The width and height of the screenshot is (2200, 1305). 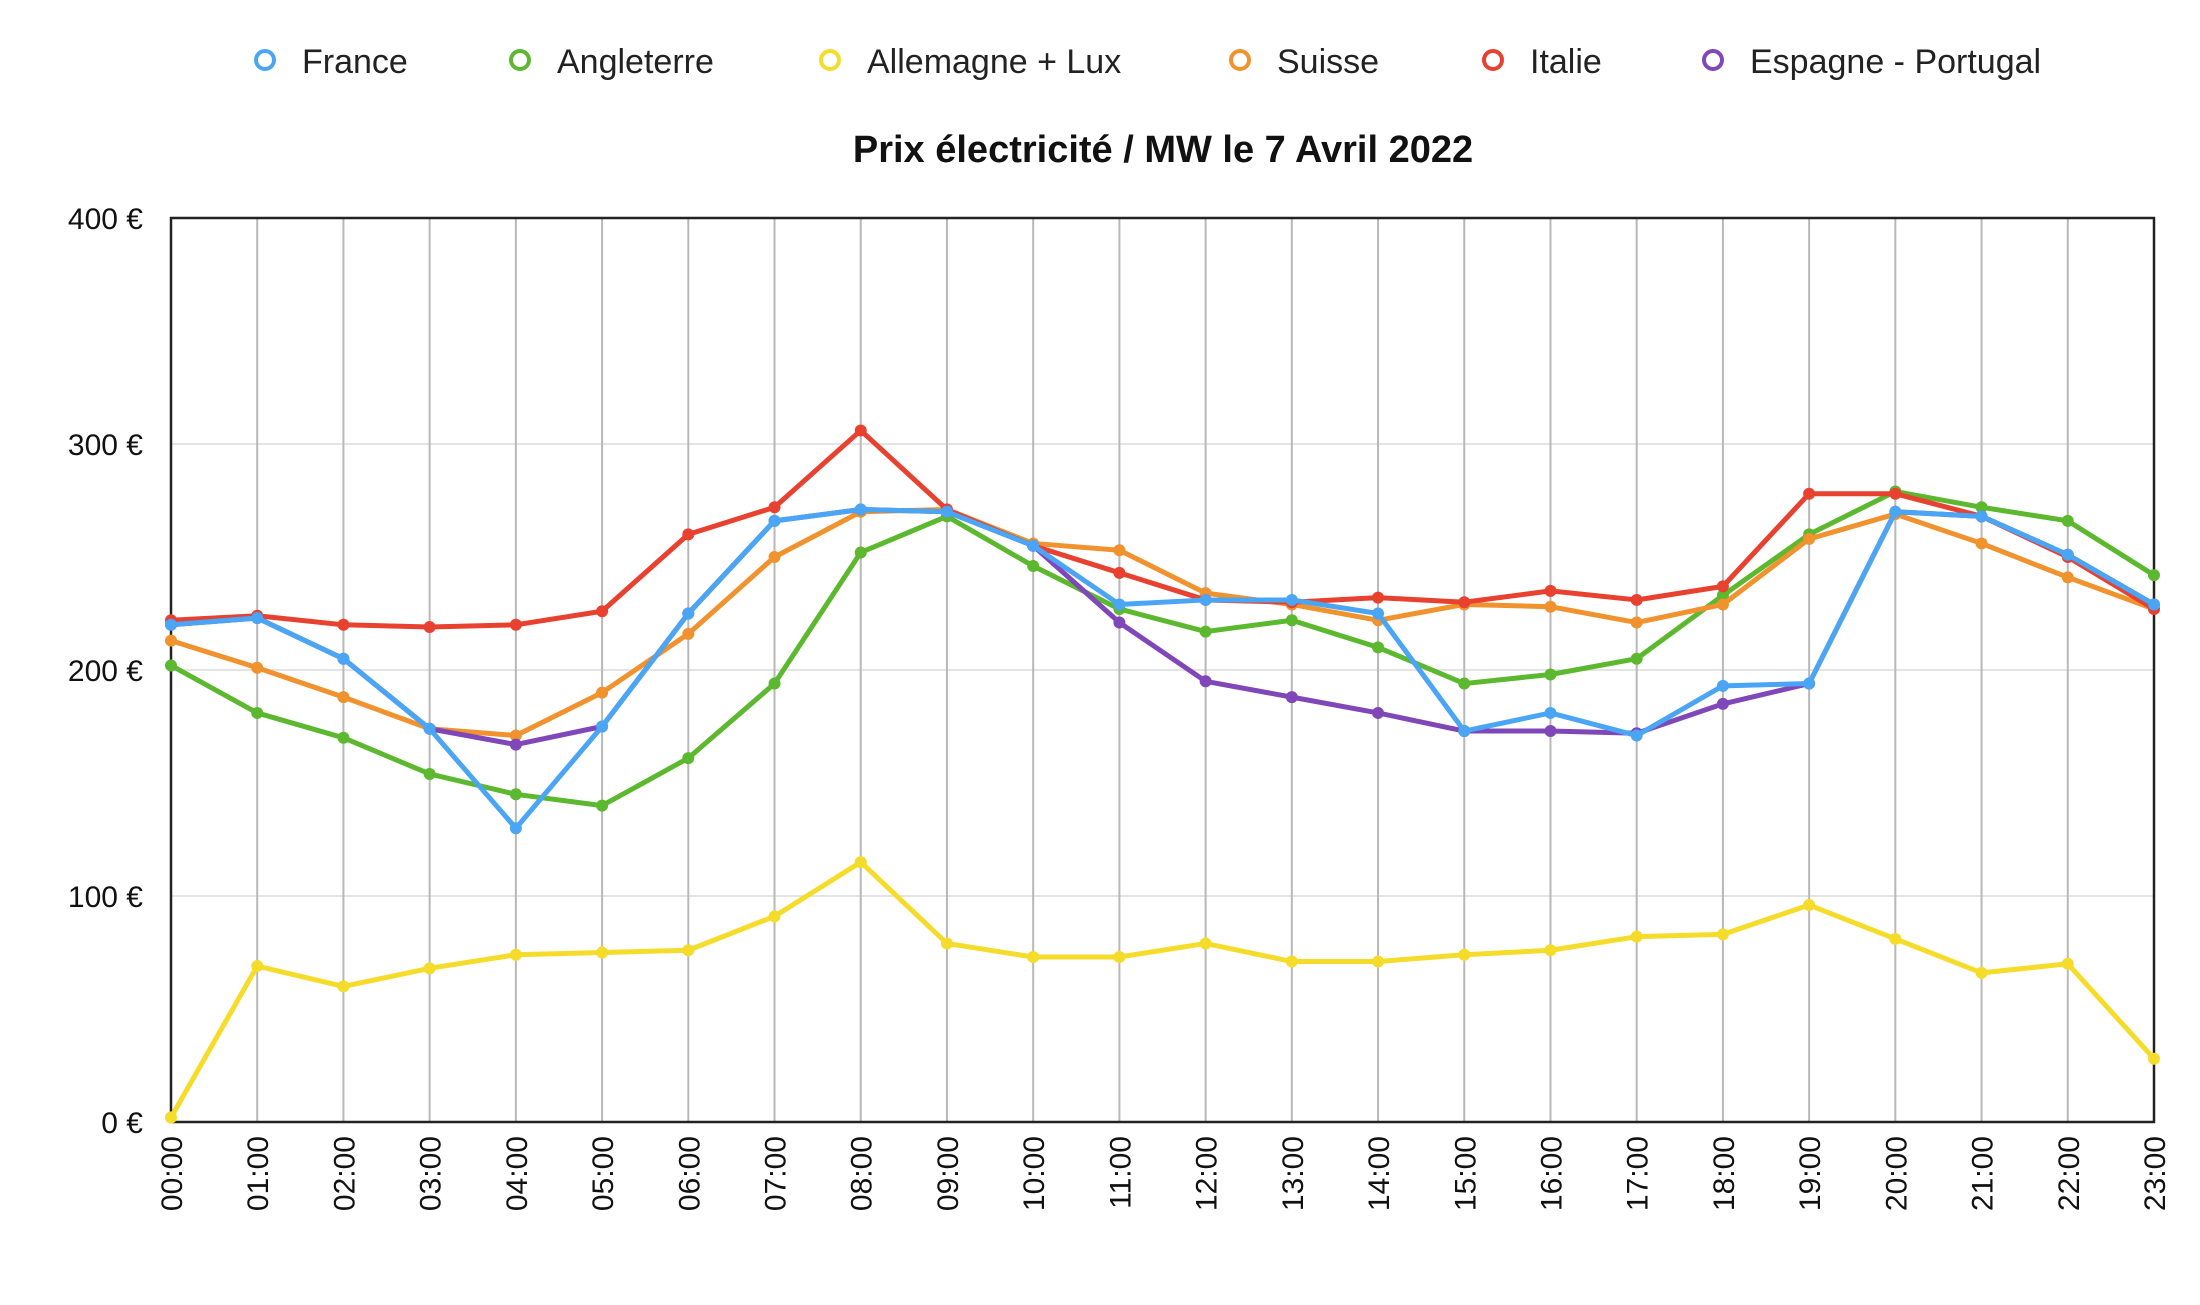 I want to click on x-tick-label: 21:00, so click(x=1983, y=1173).